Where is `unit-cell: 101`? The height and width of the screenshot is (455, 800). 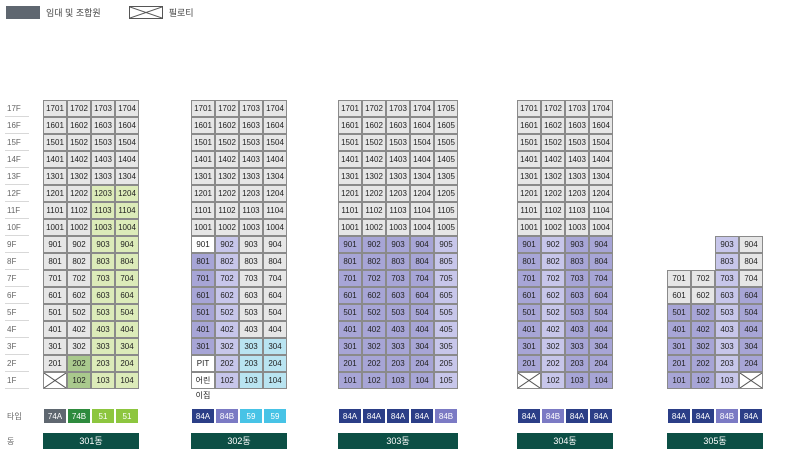 unit-cell: 101 is located at coordinates (350, 380).